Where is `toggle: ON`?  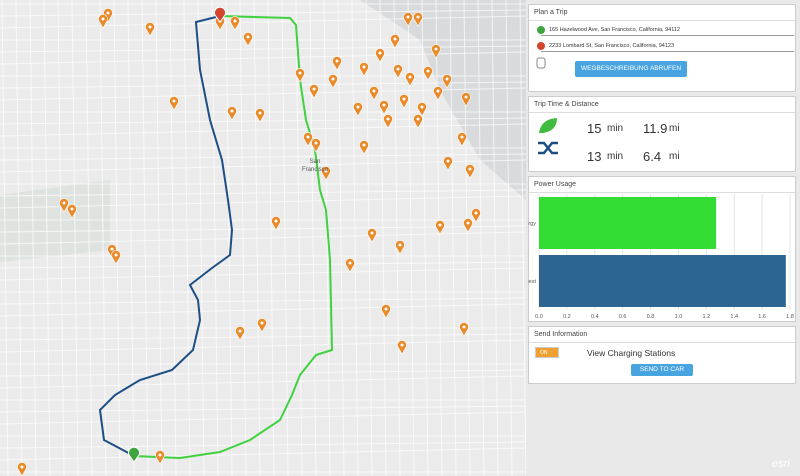
toggle: ON is located at coordinates (547, 352).